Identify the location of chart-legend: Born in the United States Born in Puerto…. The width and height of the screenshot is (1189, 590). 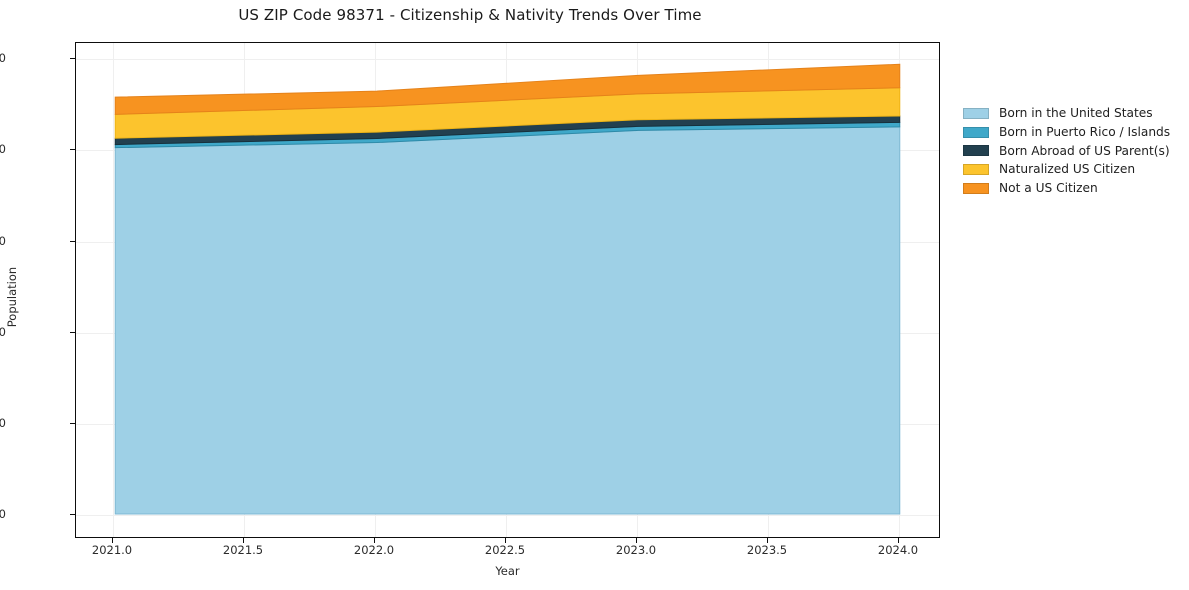
(1074, 150).